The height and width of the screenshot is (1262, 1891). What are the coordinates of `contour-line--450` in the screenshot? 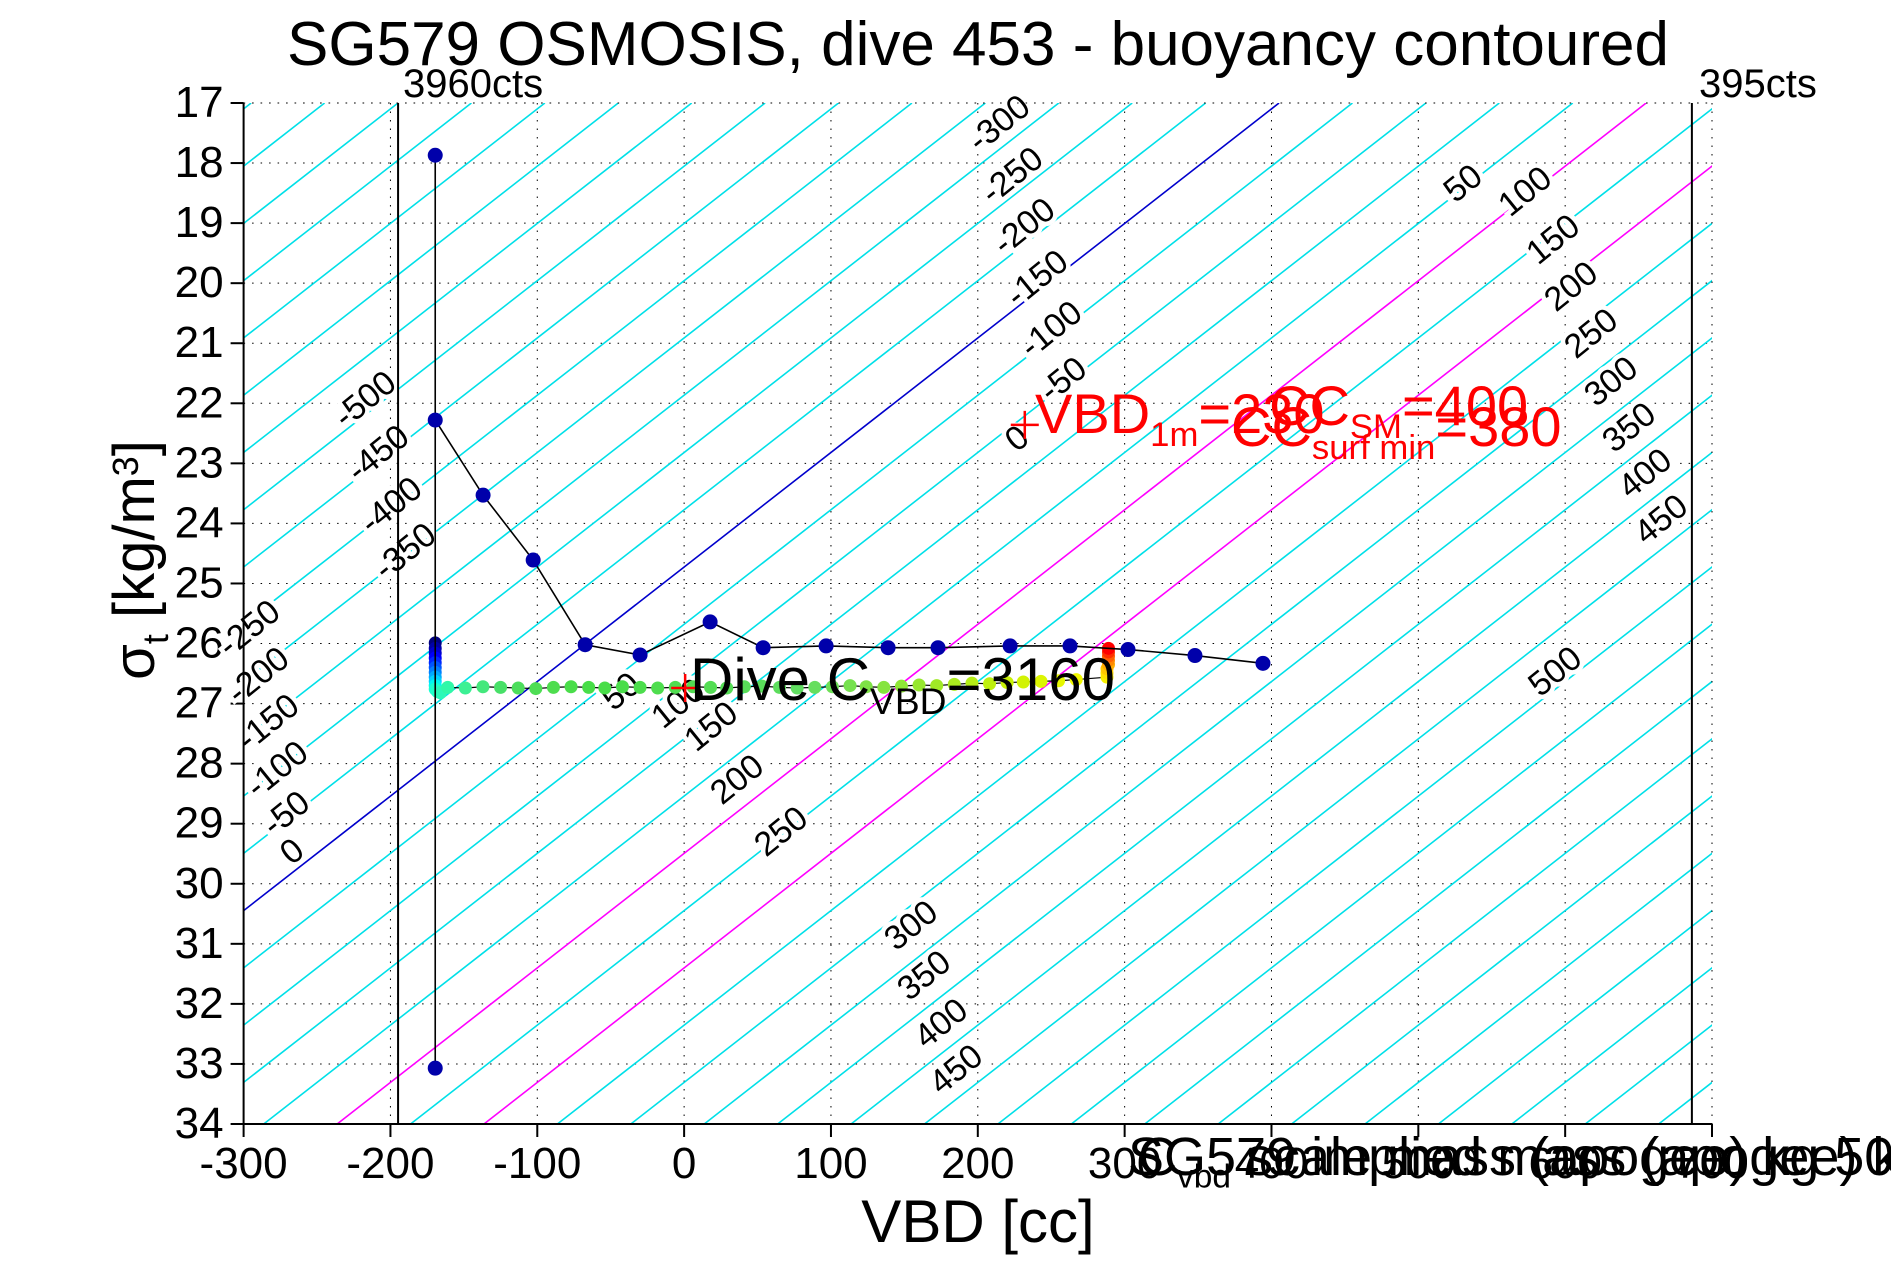 It's located at (431, 250).